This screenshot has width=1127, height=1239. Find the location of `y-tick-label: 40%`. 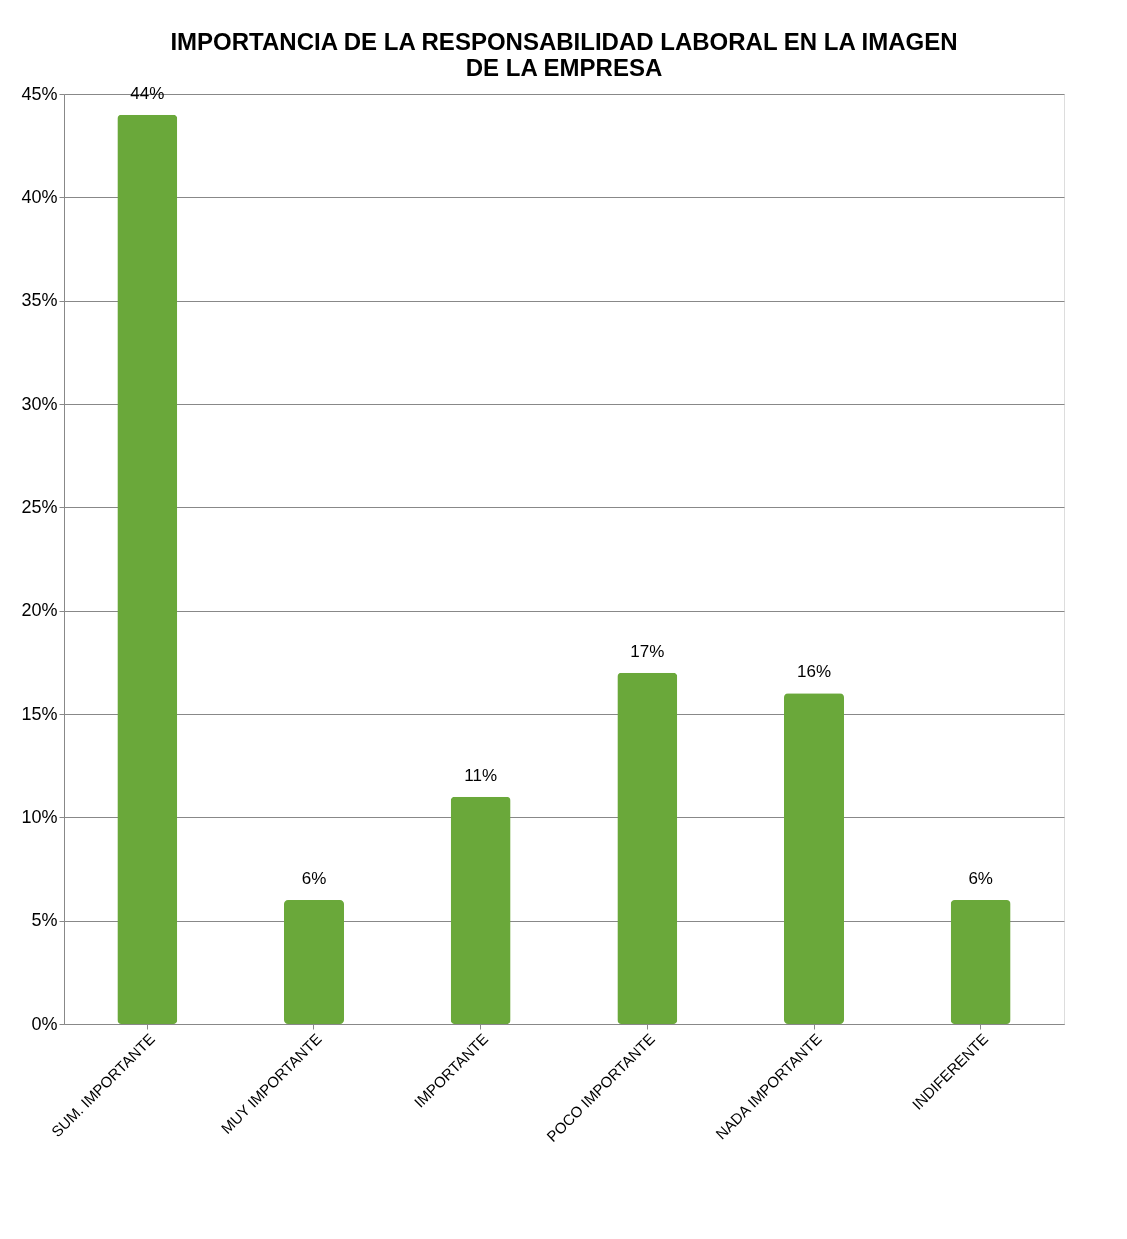

y-tick-label: 40% is located at coordinates (39, 196).